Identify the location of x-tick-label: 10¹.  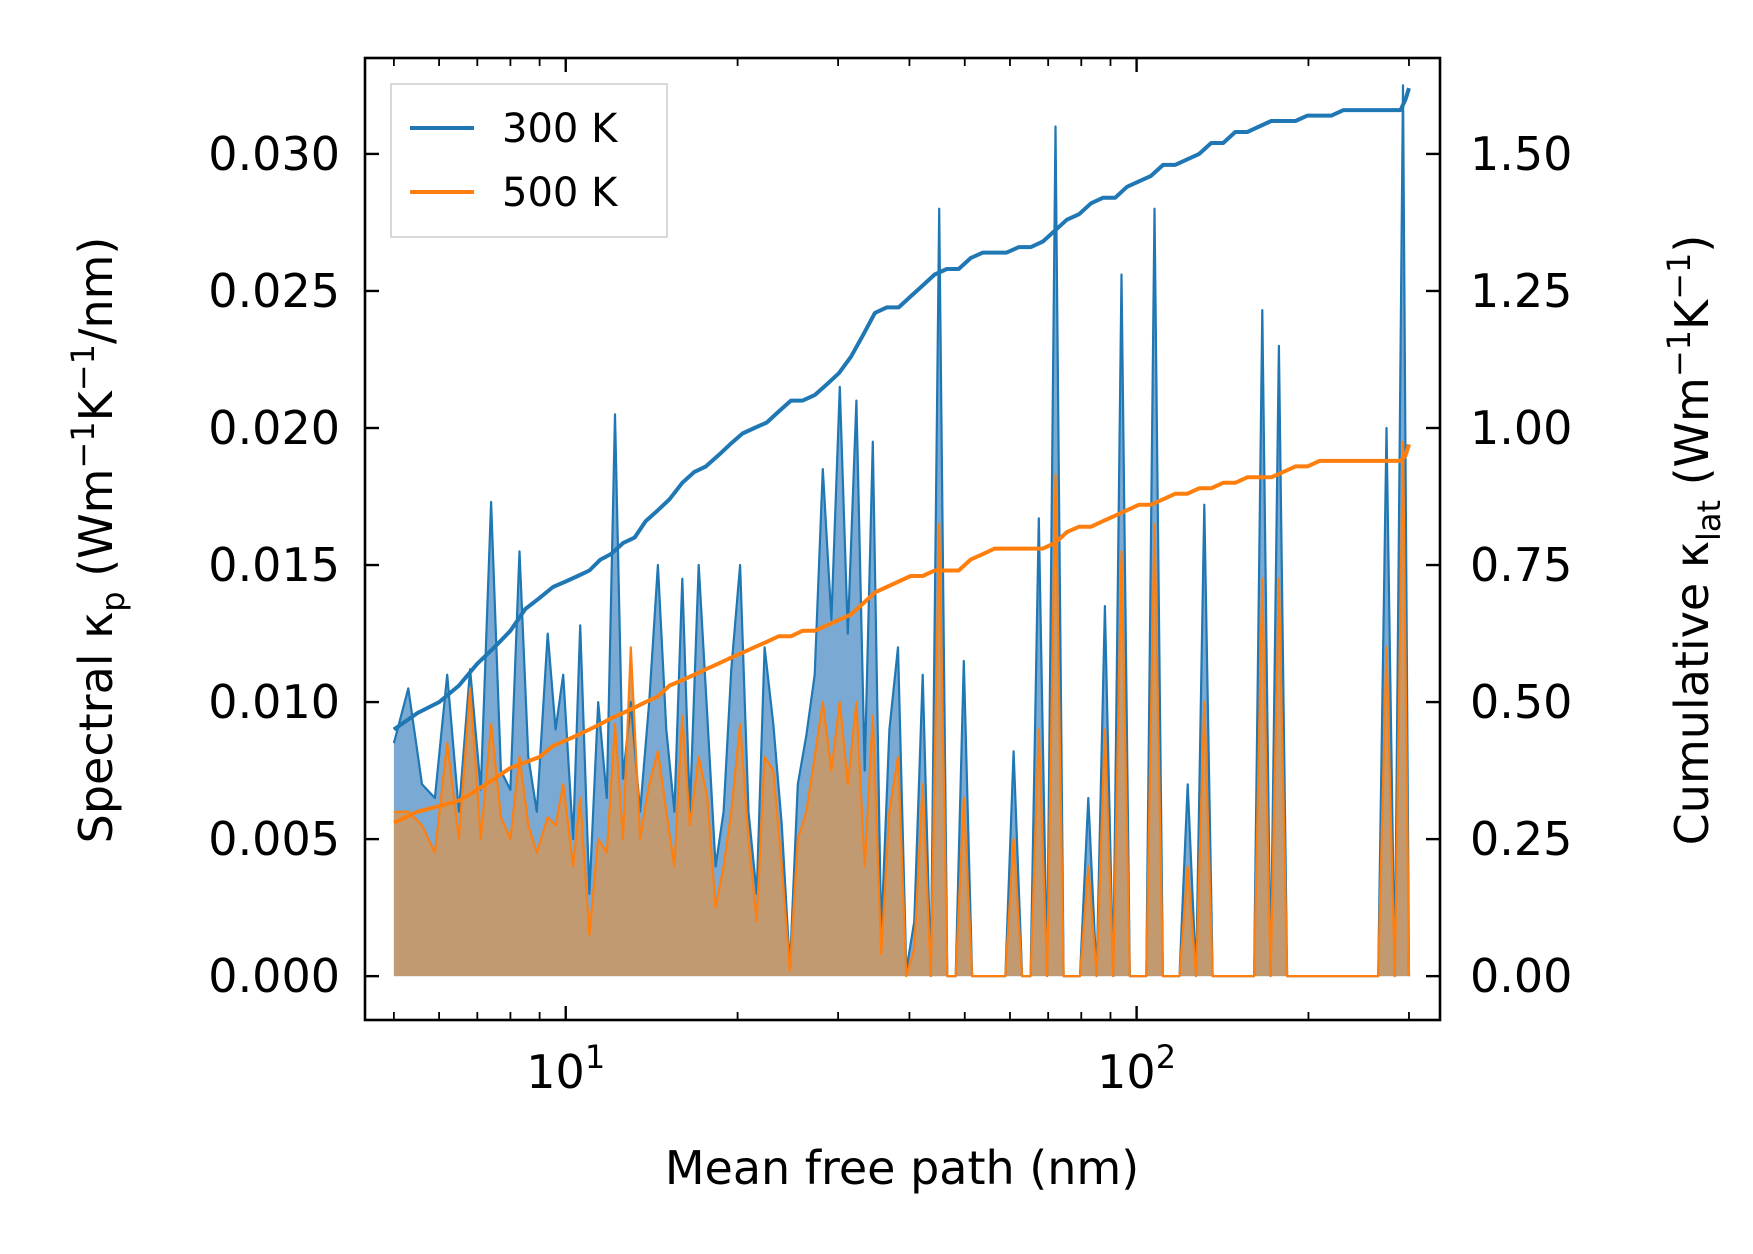
(565, 1068).